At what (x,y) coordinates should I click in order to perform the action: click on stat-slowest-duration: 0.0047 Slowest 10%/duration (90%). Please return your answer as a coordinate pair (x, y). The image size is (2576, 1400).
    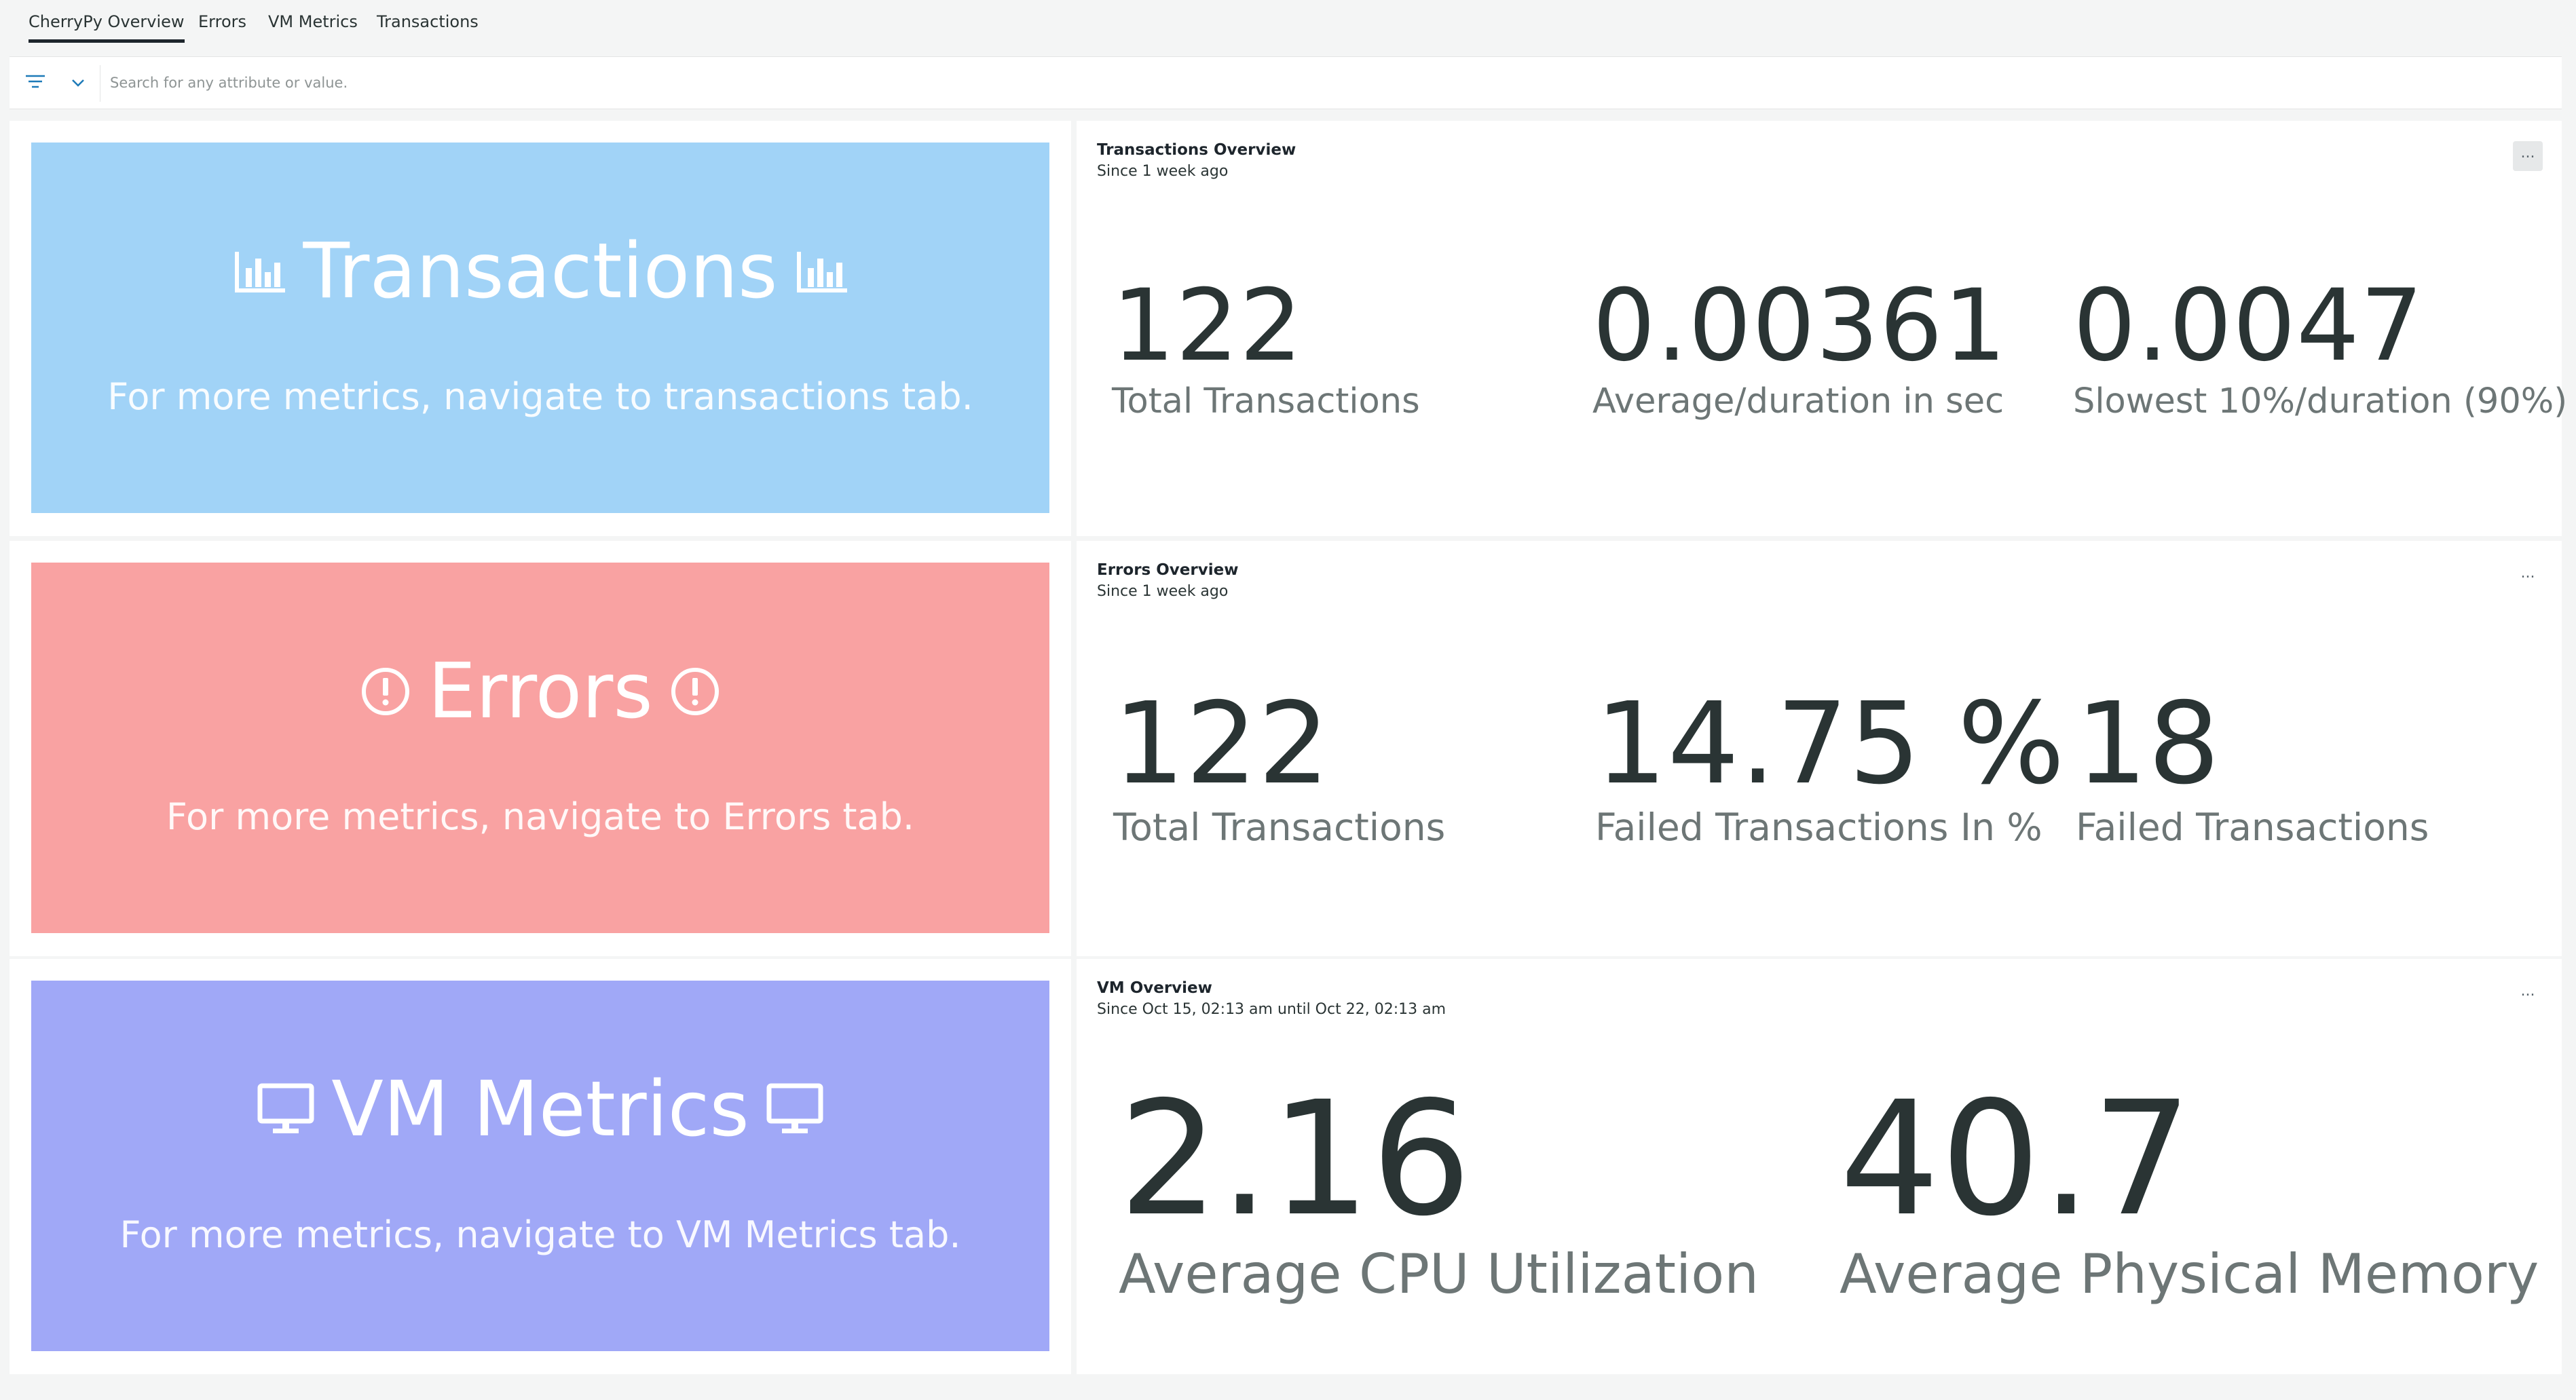
    Looking at the image, I should click on (2320, 347).